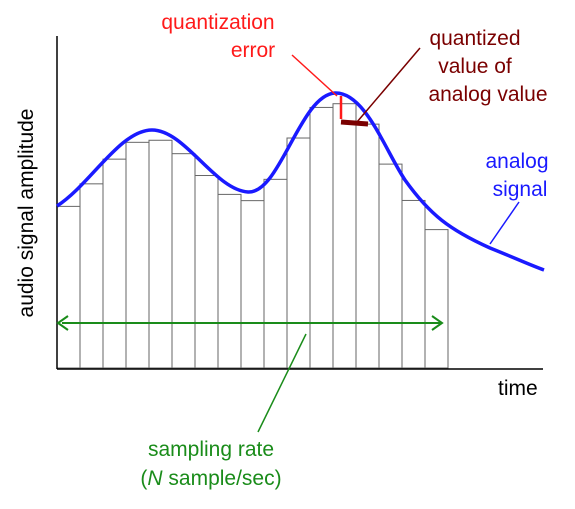 This screenshot has width=575, height=509. What do you see at coordinates (487, 94) in the screenshot?
I see `quantized-value-label-line3: analog value` at bounding box center [487, 94].